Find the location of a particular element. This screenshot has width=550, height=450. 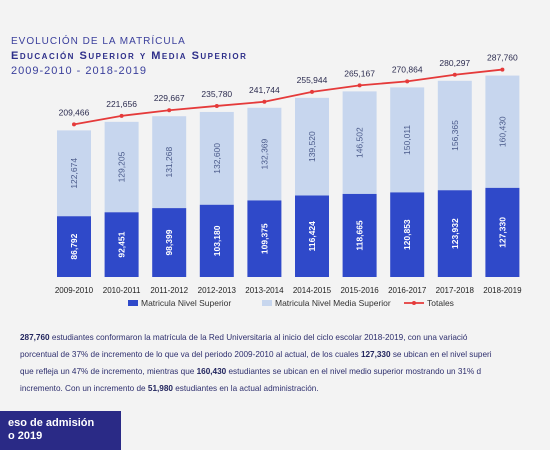

bottom-value-label: 118,665 is located at coordinates (360, 235).